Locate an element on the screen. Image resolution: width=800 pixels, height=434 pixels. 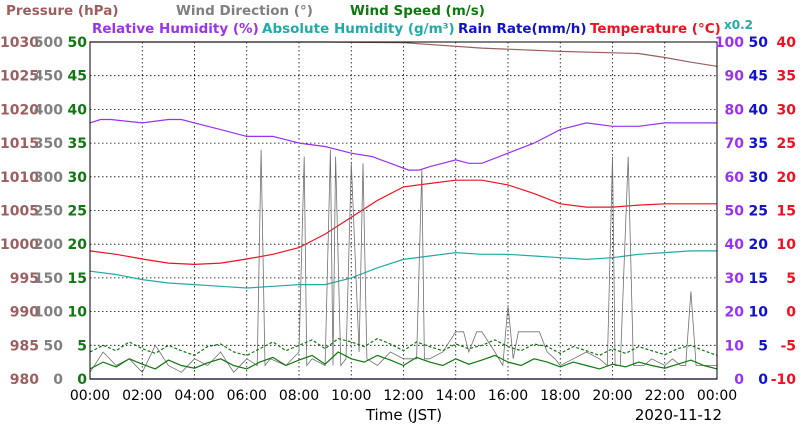
y-tick-label-pressure: 980 is located at coordinates (24, 380).